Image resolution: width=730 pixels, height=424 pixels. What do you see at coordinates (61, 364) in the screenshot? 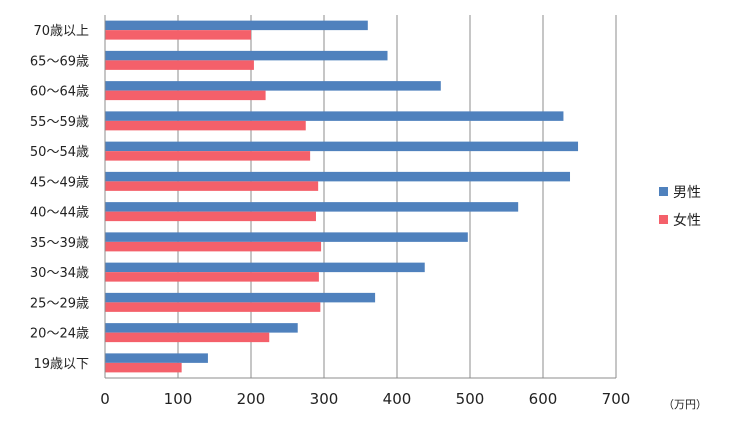
I see `y-tick-label: 19歳以下` at bounding box center [61, 364].